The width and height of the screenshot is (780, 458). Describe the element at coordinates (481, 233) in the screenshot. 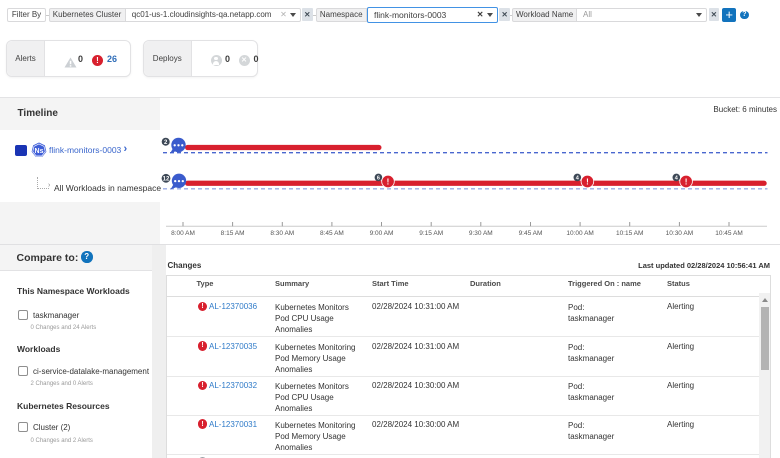

I see `svg-text: 9:30 AM` at that location.